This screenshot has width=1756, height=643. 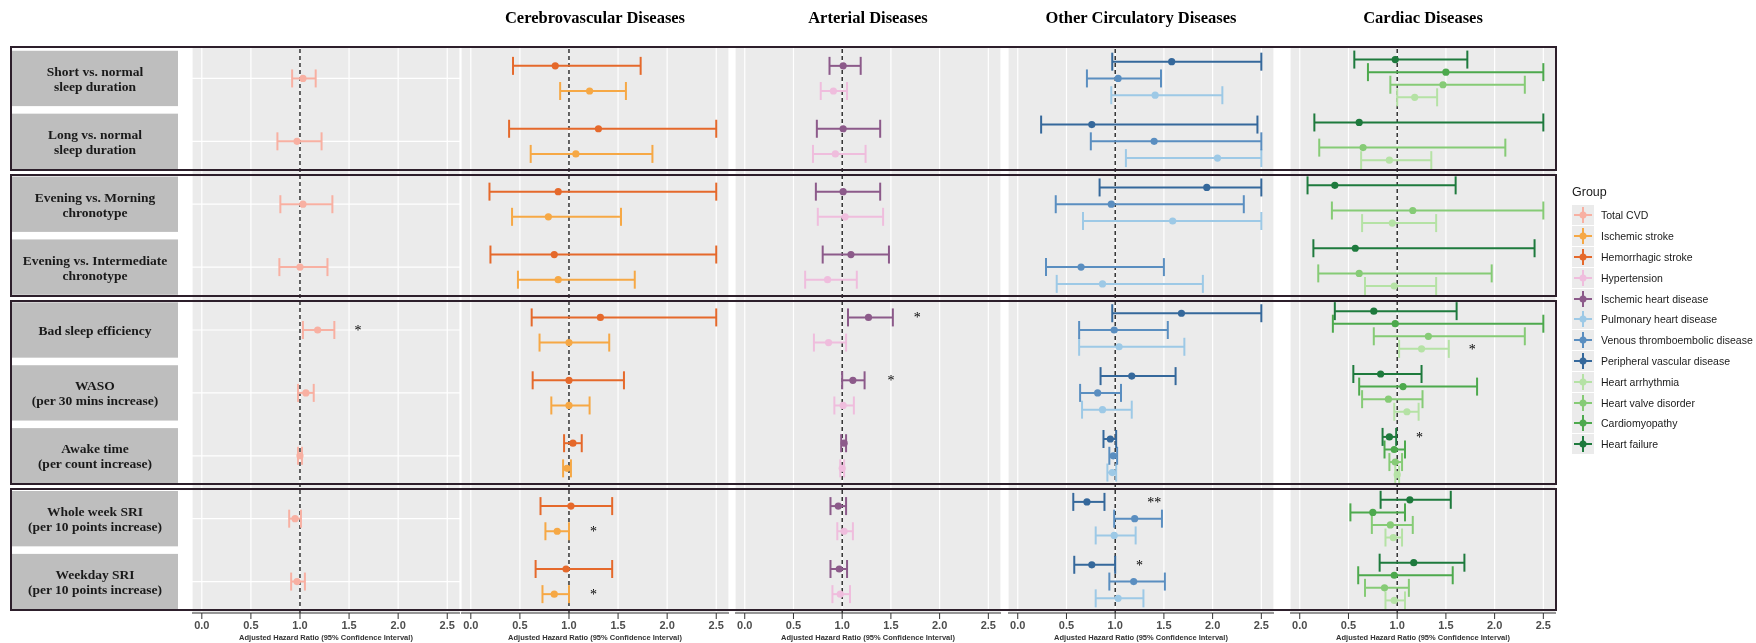 I want to click on legend-label: Total CVD, so click(x=1625, y=215).